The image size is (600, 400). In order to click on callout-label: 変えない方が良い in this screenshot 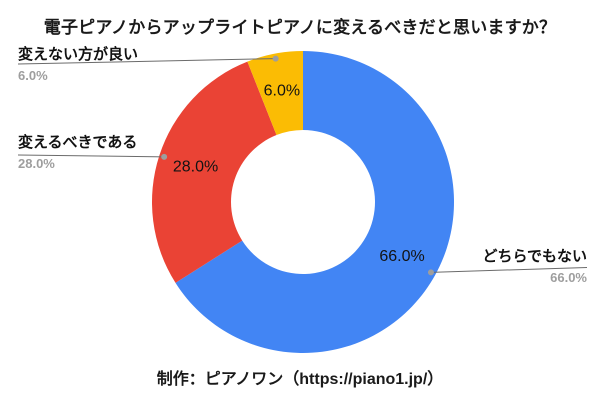, I will do `click(78, 54)`.